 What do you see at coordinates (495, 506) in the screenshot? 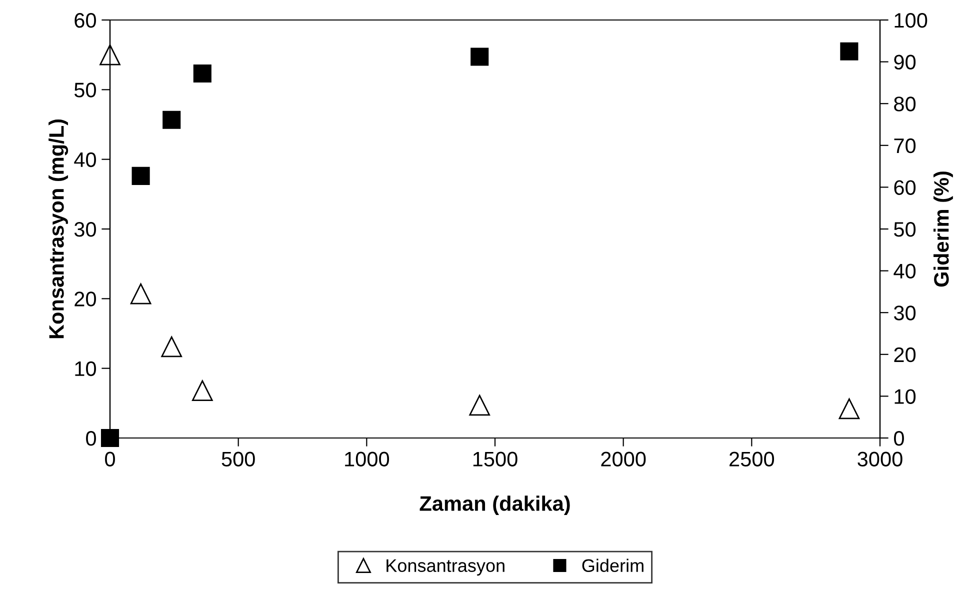
I see `x-axis-title: Zaman (dakika)` at bounding box center [495, 506].